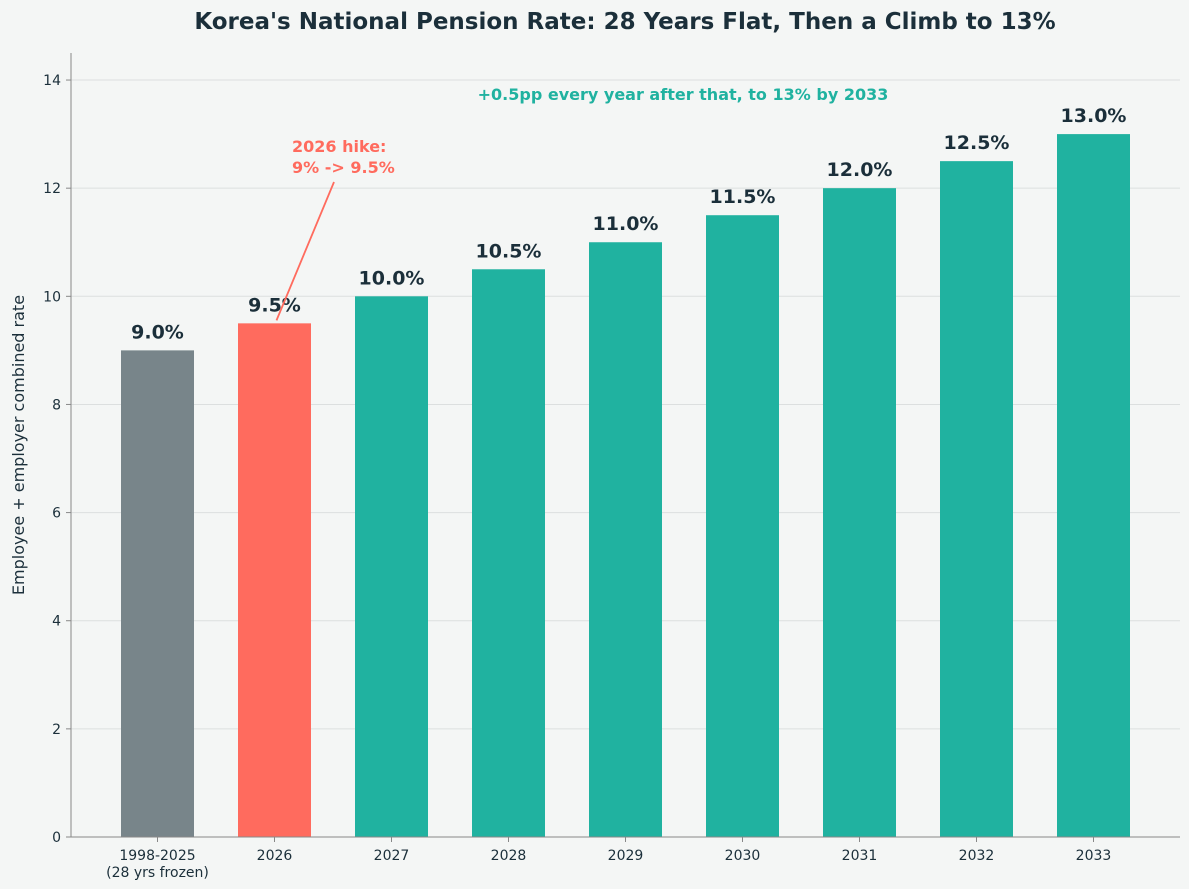 The width and height of the screenshot is (1189, 889). What do you see at coordinates (339, 146) in the screenshot?
I see `hike-annotation-text: 2026 hike:` at bounding box center [339, 146].